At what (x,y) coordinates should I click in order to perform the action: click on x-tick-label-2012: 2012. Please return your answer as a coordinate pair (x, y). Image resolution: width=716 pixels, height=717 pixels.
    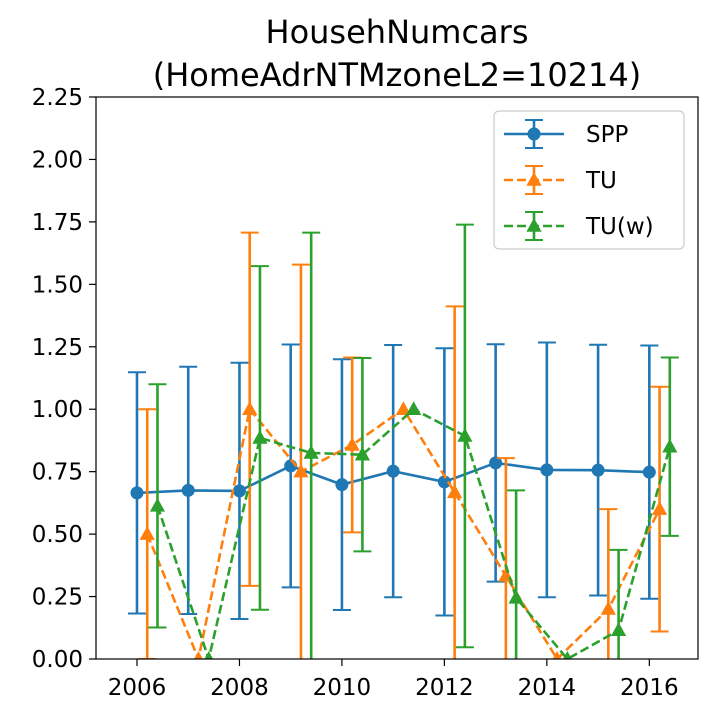
    Looking at the image, I should click on (444, 688).